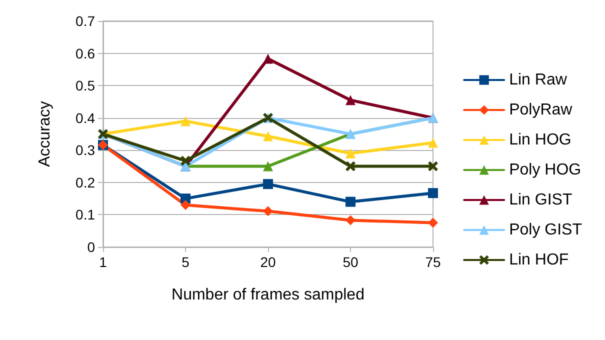 This screenshot has width=605, height=340. What do you see at coordinates (45, 134) in the screenshot?
I see `y-axis-title: Accuracy` at bounding box center [45, 134].